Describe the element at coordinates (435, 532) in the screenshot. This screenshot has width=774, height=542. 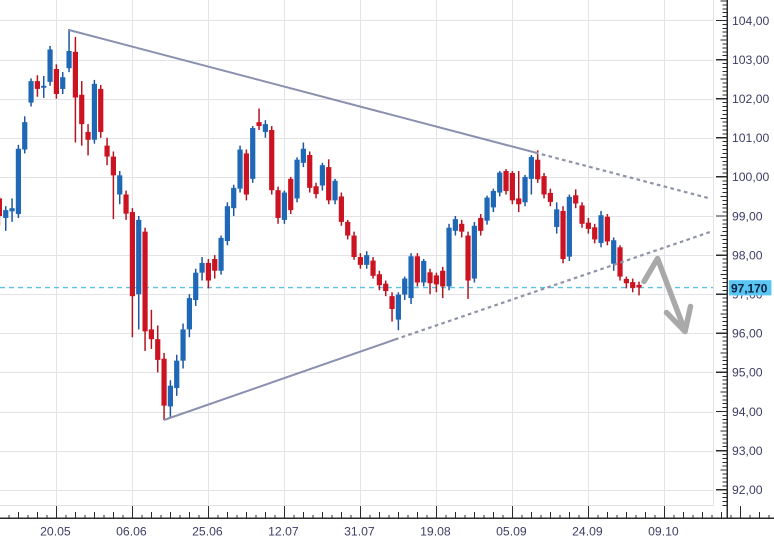
I see `svg-text: 19.08` at that location.